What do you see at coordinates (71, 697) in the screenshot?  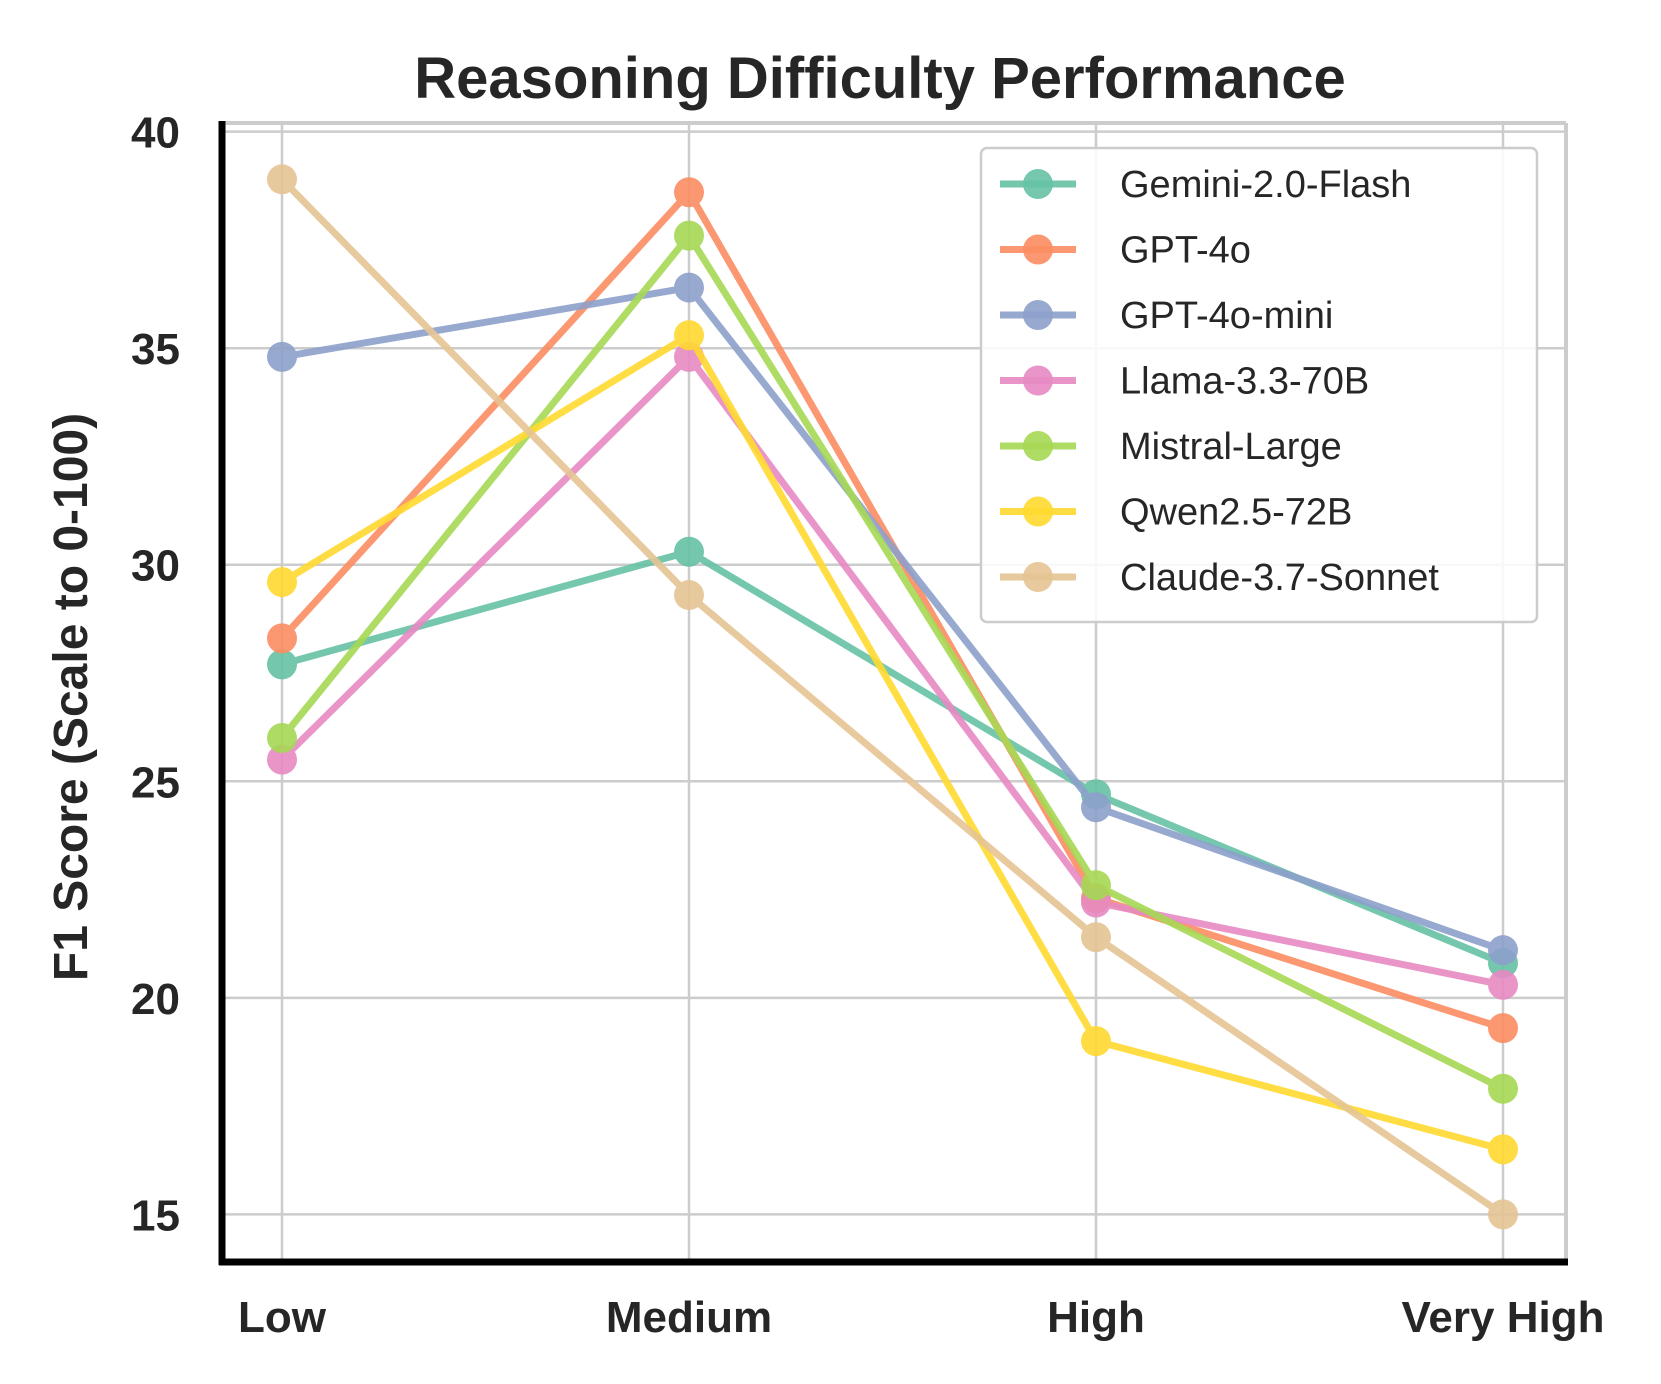 I see `y-axis-label: F1 Score (Scale to 0-100)` at bounding box center [71, 697].